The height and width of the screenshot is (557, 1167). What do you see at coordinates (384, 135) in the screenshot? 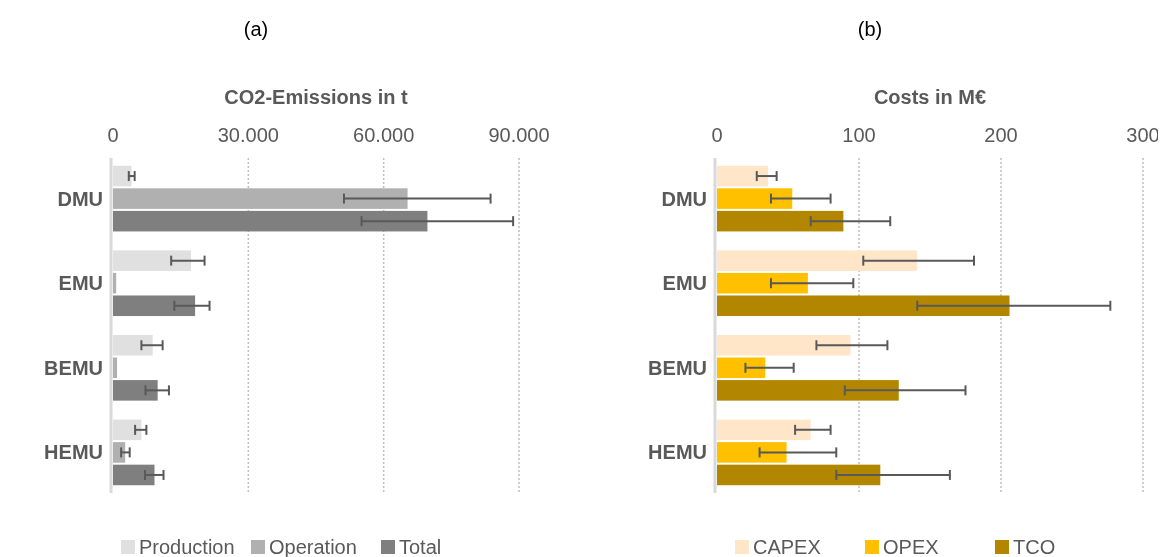
I see `x-tick-label: 60.000` at bounding box center [384, 135].